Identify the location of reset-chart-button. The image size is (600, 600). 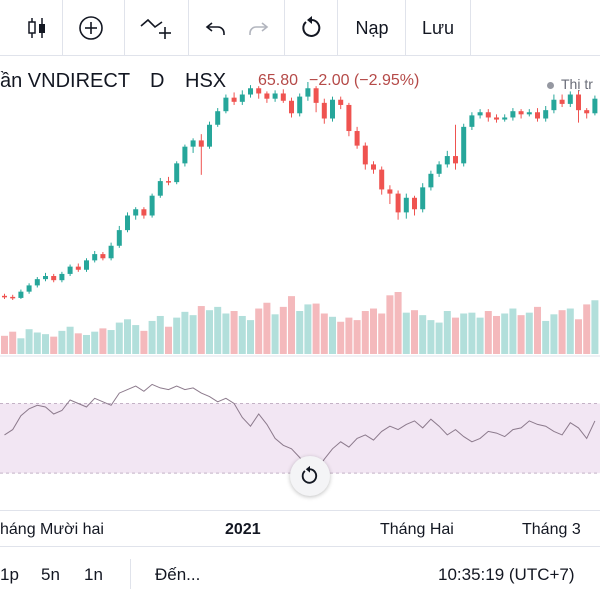
(310, 476).